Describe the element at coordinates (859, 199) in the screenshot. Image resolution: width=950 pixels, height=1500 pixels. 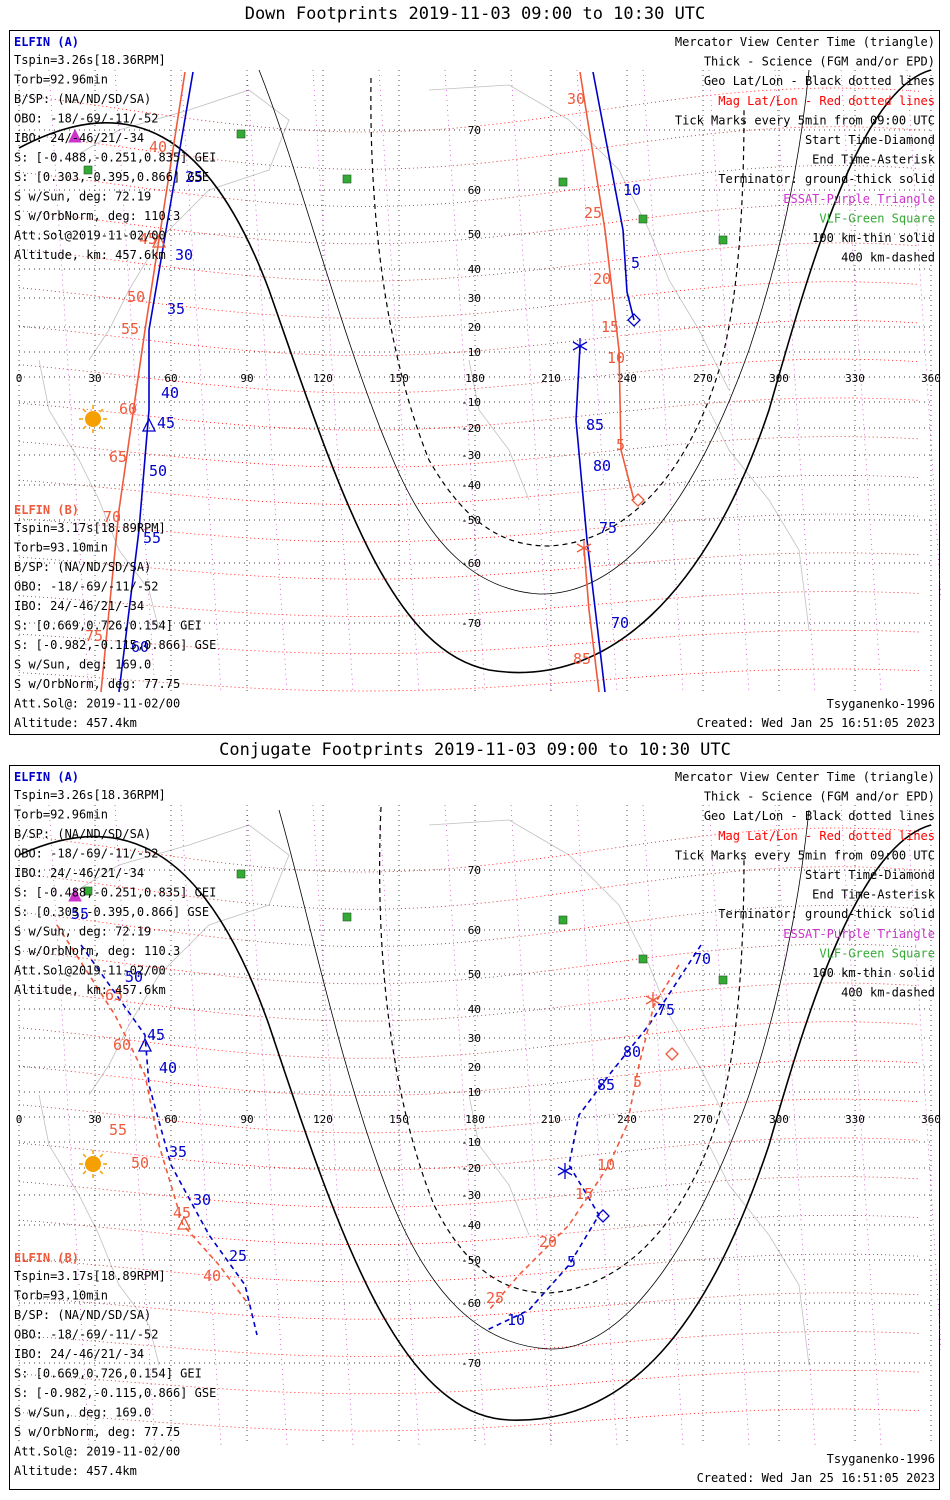
I see `legend-line: ESSAT-Purple Triangle` at that location.